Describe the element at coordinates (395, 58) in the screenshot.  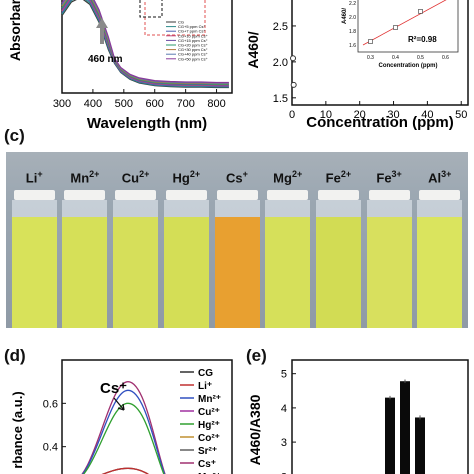
I see `inset-x-tick-label: 0.4` at that location.